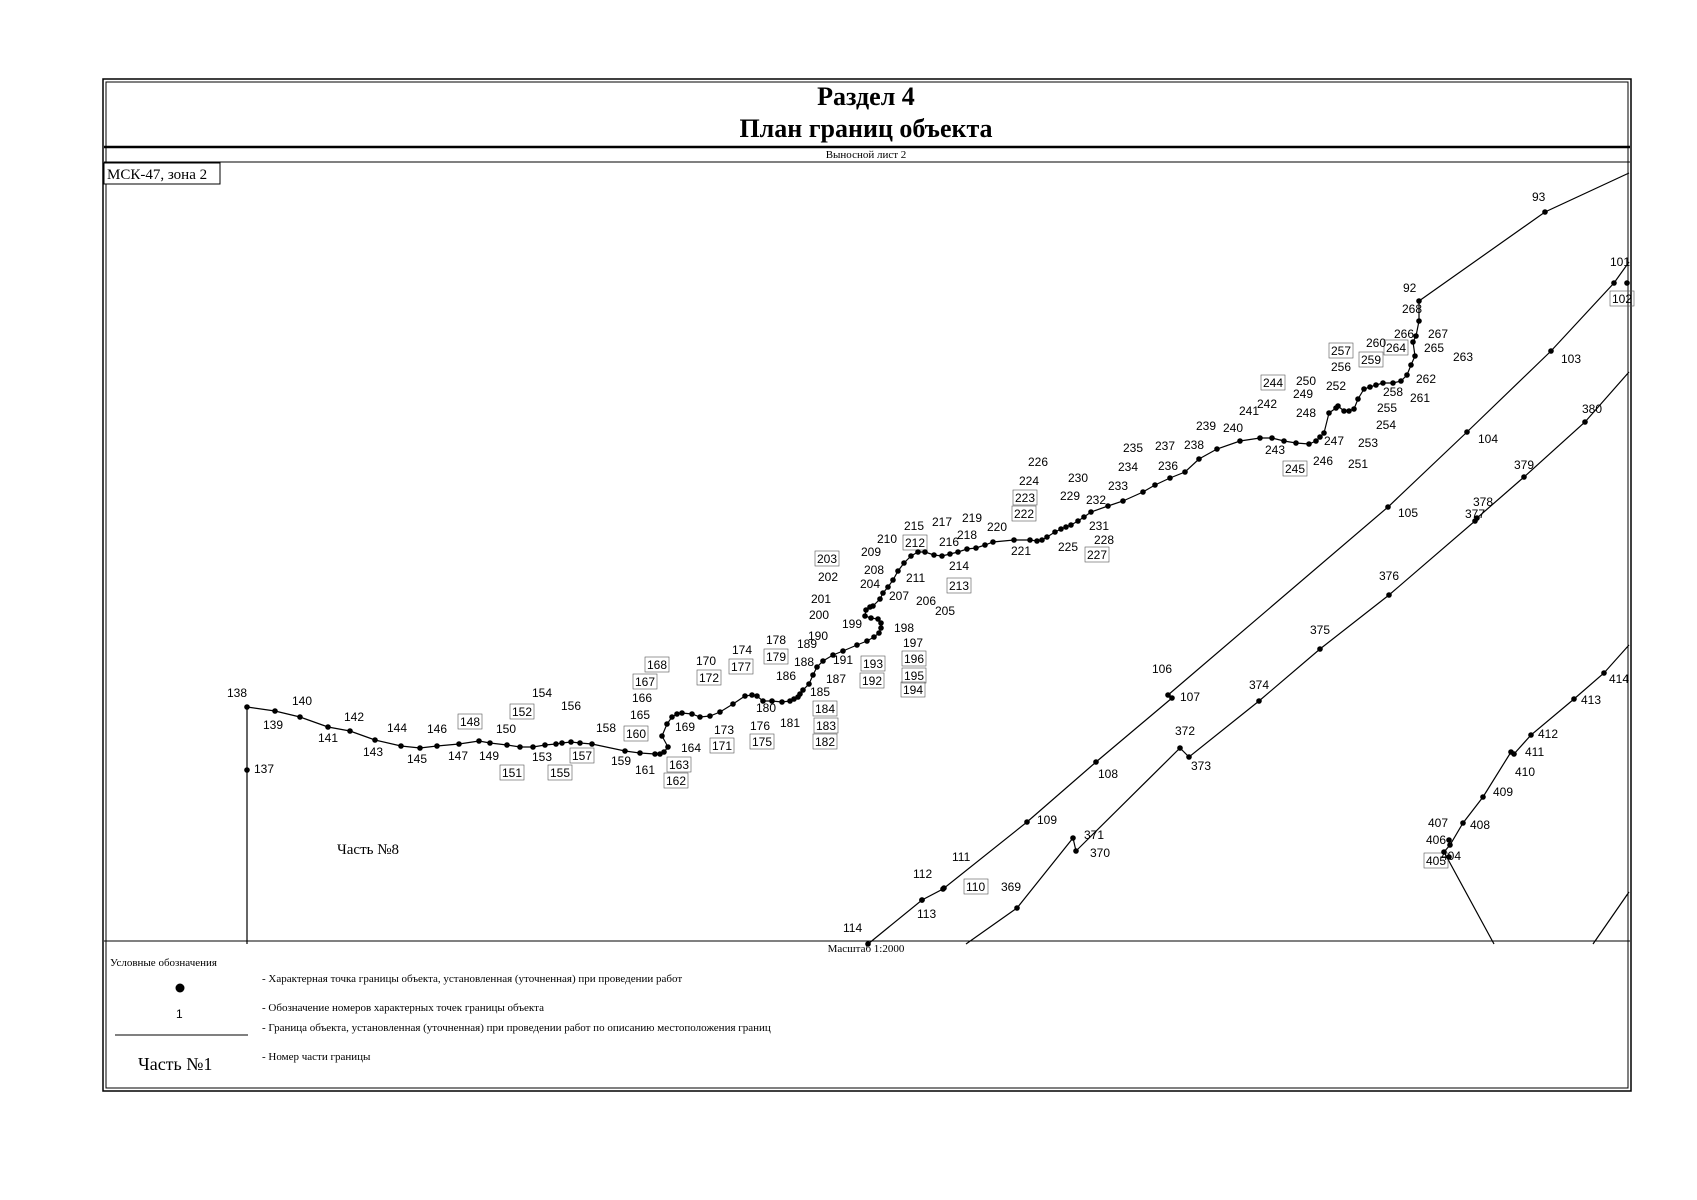 The image size is (1697, 1200). What do you see at coordinates (961, 857) in the screenshot?
I see `point-number-label: 111` at bounding box center [961, 857].